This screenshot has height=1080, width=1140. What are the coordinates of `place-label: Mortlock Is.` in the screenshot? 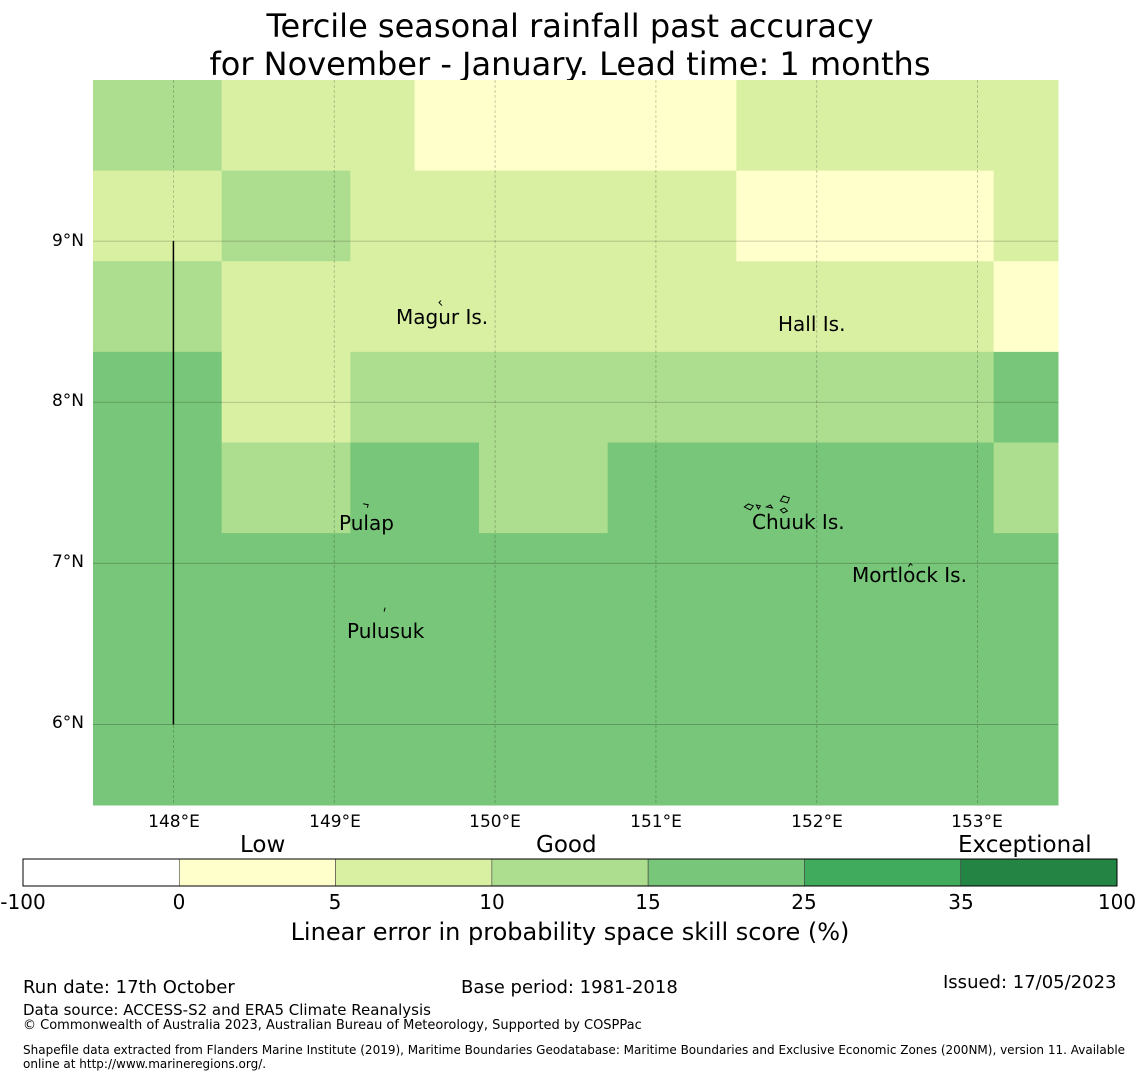 It's located at (909, 575).